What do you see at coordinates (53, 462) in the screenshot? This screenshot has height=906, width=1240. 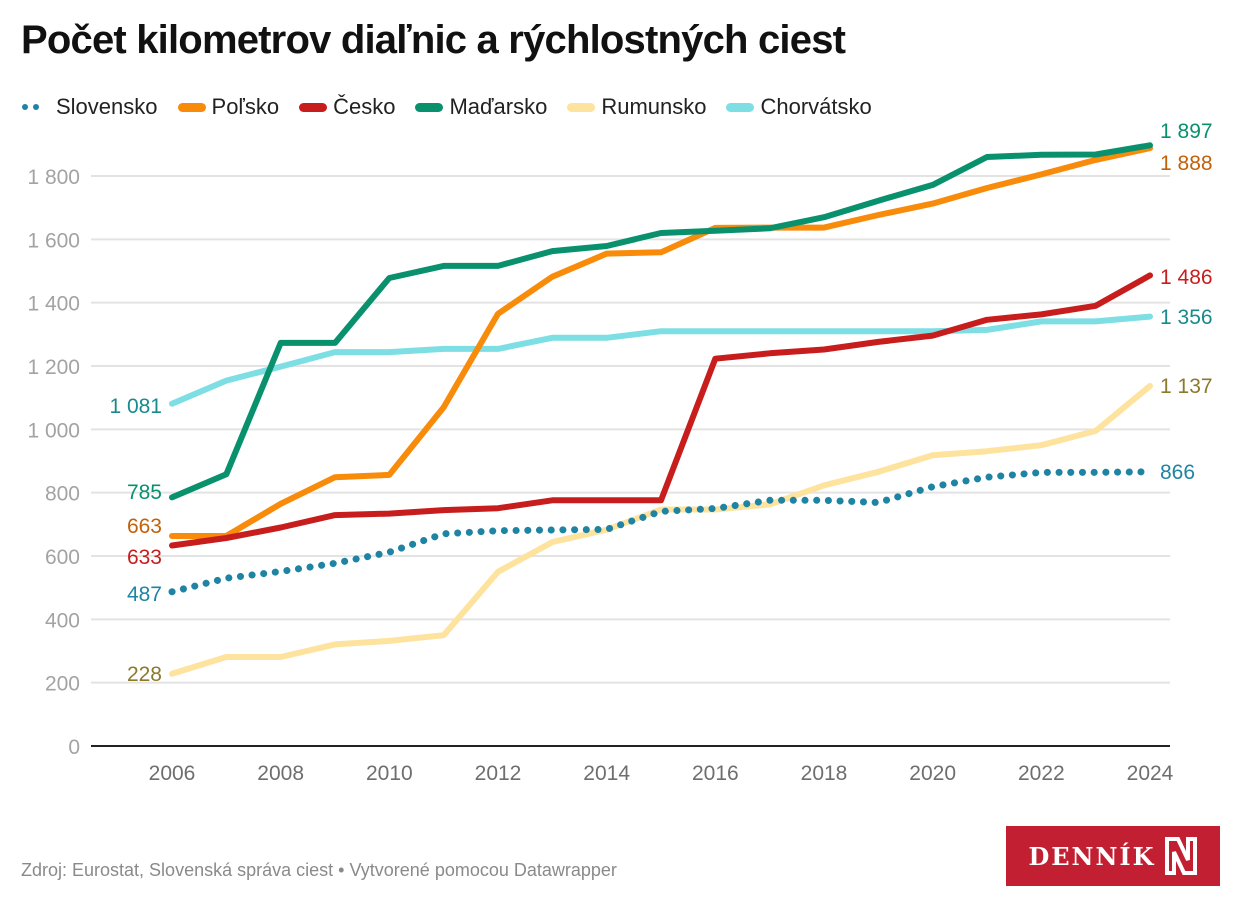 I see `y-axis-ticks: 0 200 400 600 800 1 000 1 200 1 400 1 600 1 800` at bounding box center [53, 462].